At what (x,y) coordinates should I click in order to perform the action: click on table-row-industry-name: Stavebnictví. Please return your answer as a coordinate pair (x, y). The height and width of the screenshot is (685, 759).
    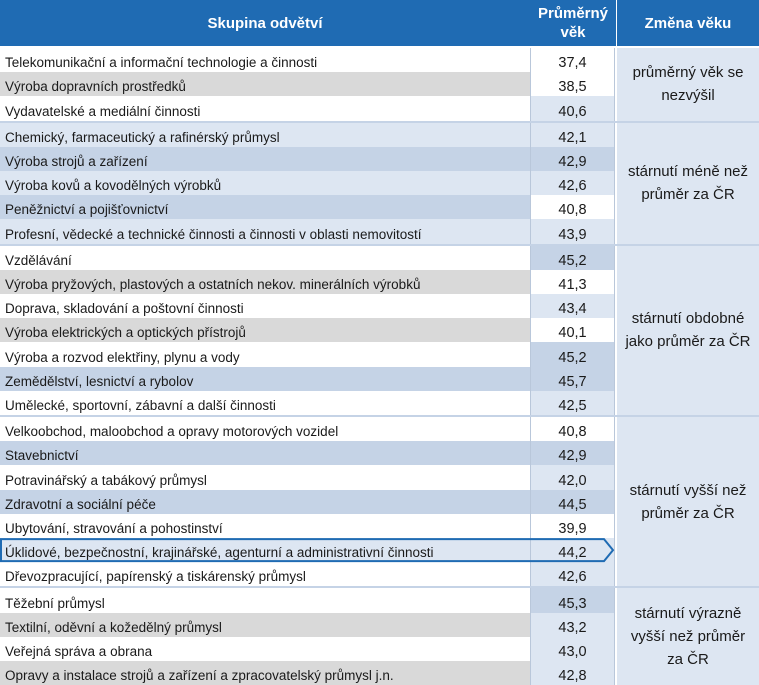
    Looking at the image, I should click on (265, 453).